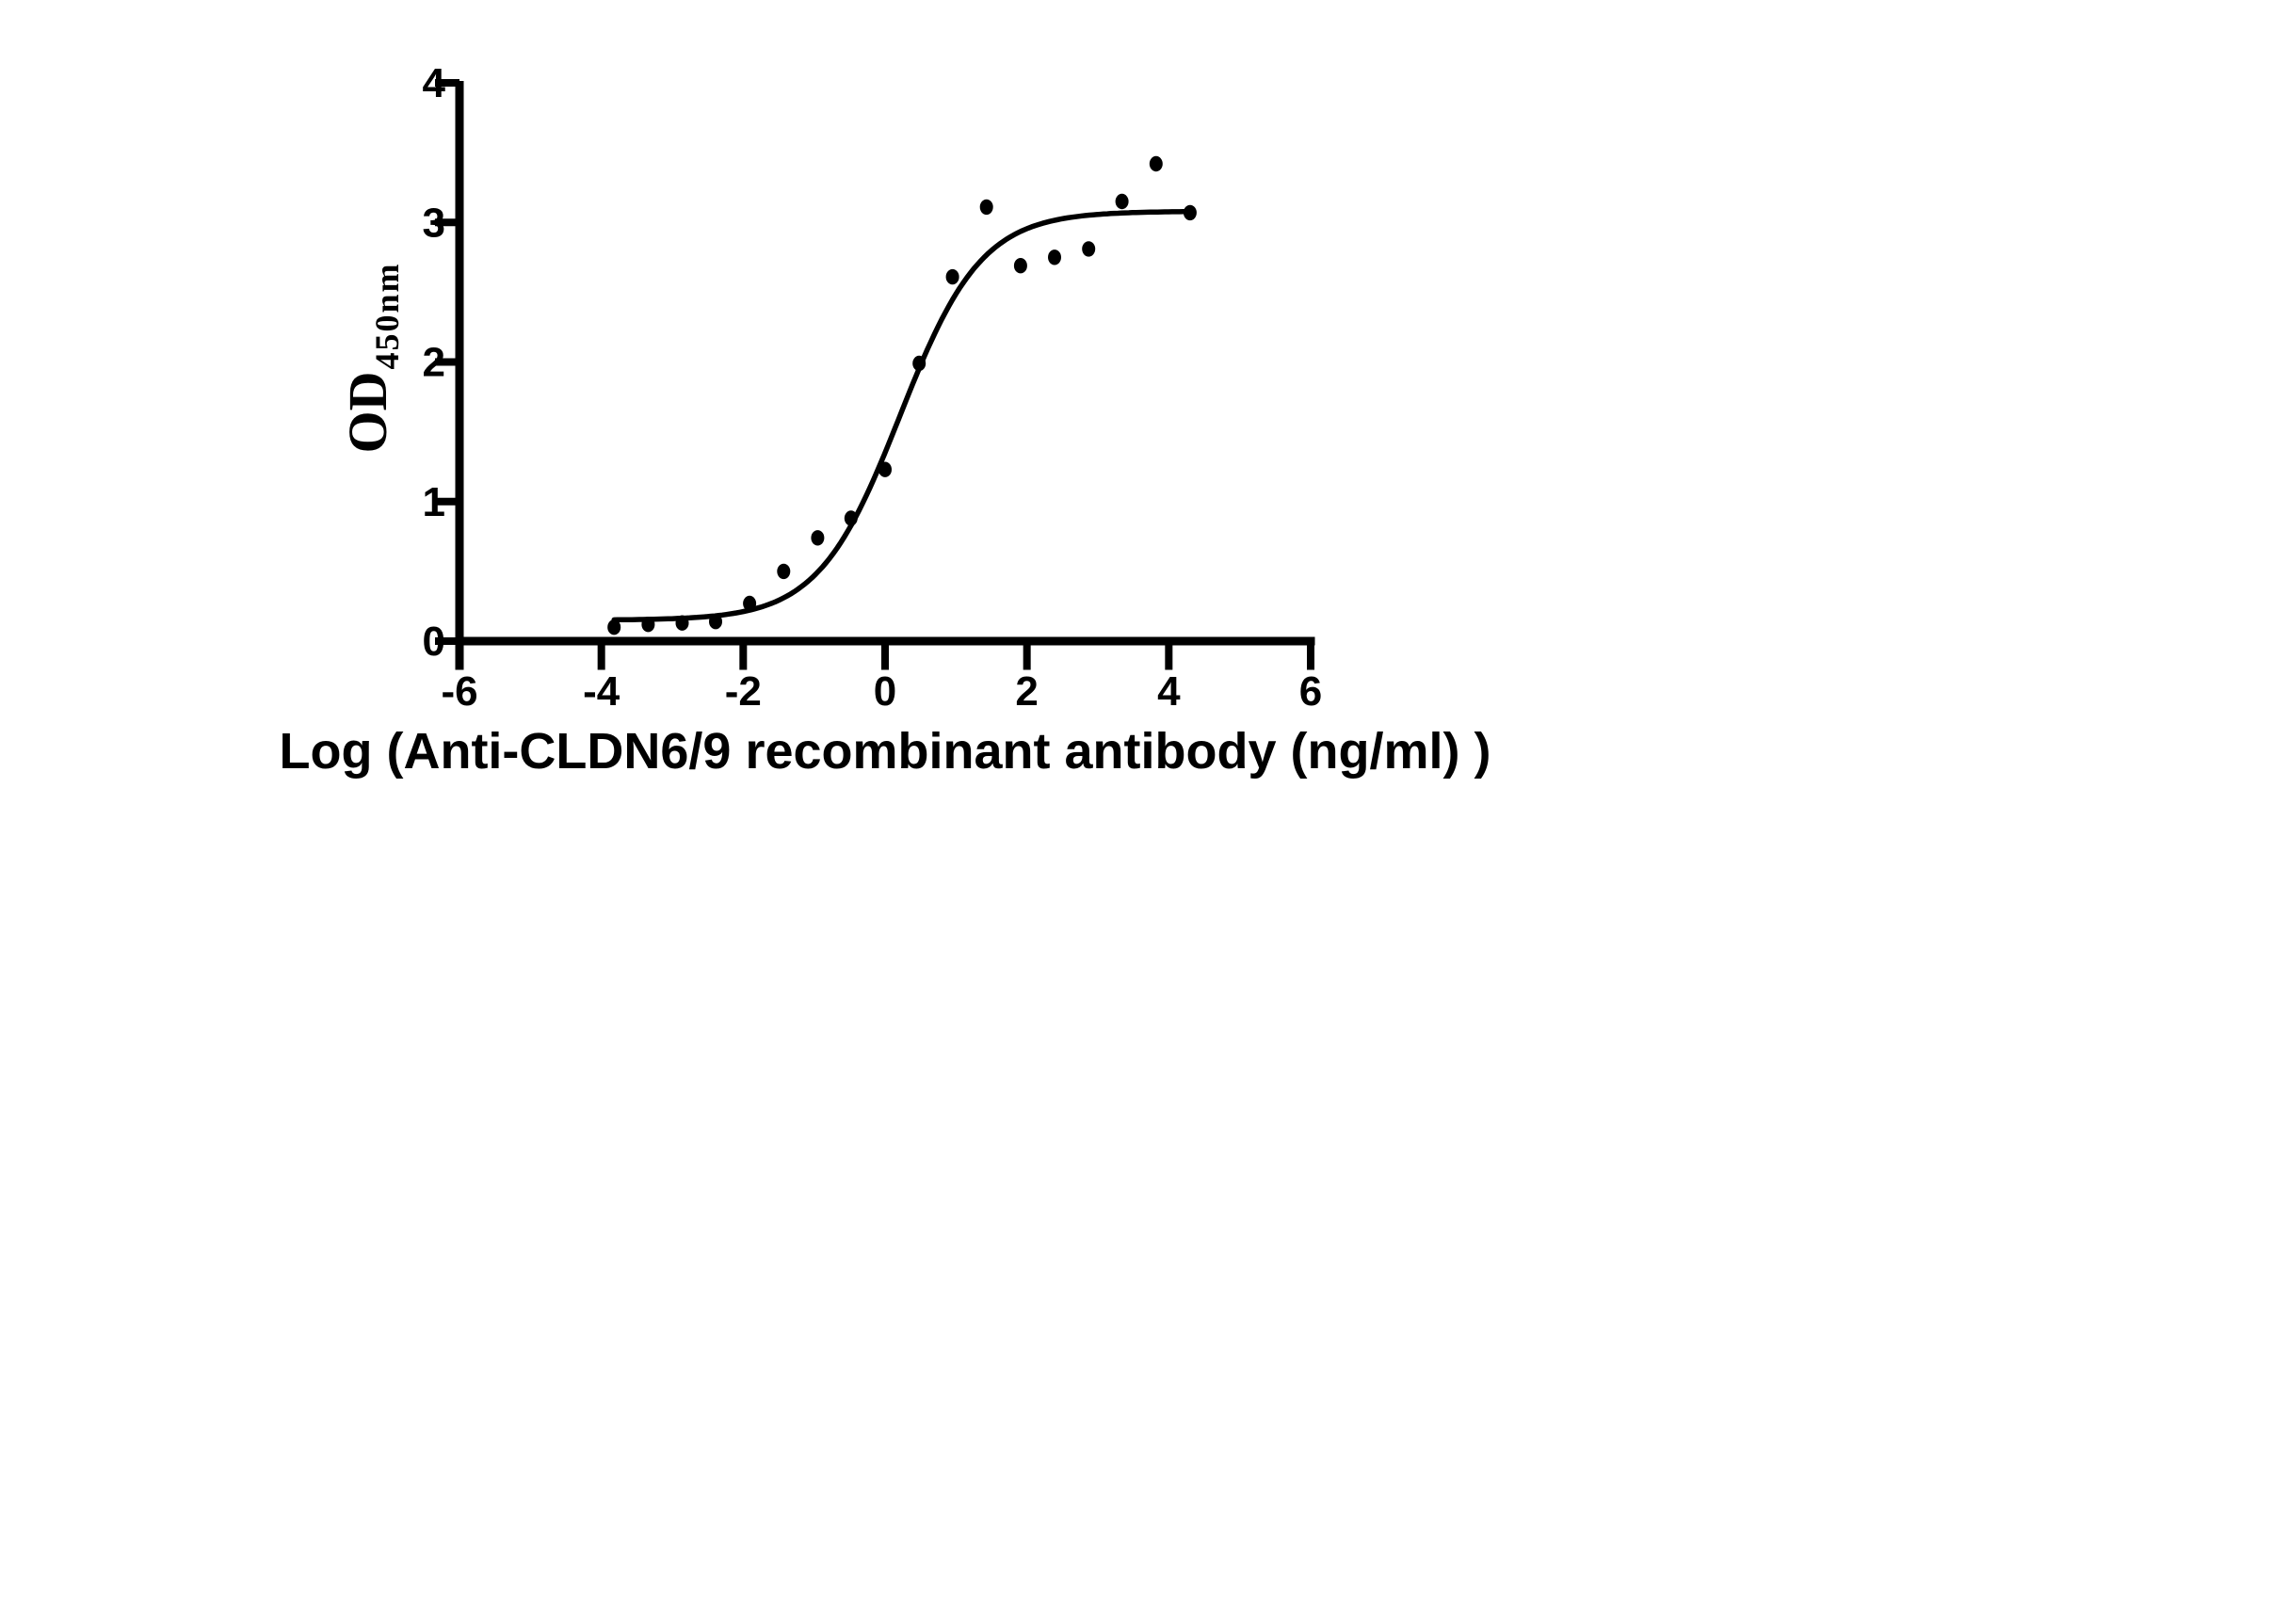  I want to click on x-tick-label: 0, so click(885, 691).